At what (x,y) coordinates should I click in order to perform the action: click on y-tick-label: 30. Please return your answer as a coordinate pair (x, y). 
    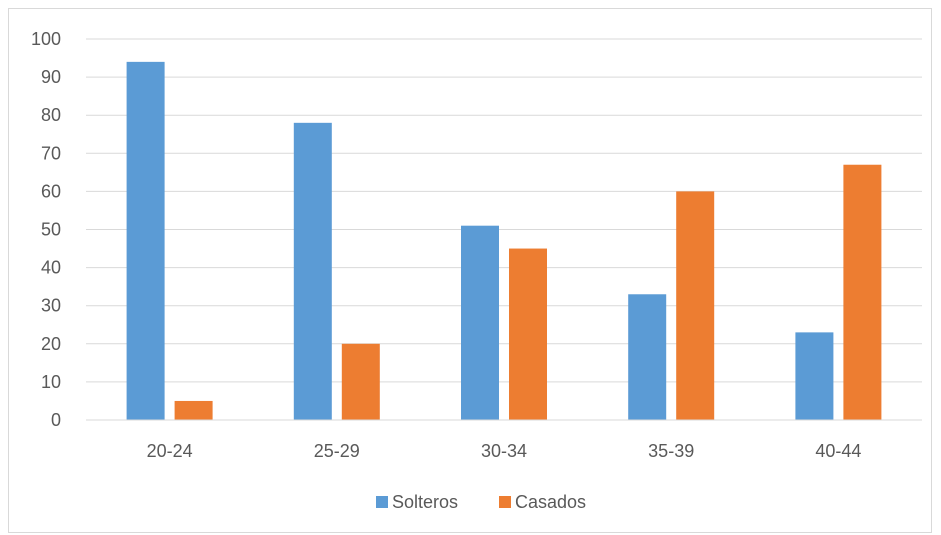
    Looking at the image, I should click on (51, 306).